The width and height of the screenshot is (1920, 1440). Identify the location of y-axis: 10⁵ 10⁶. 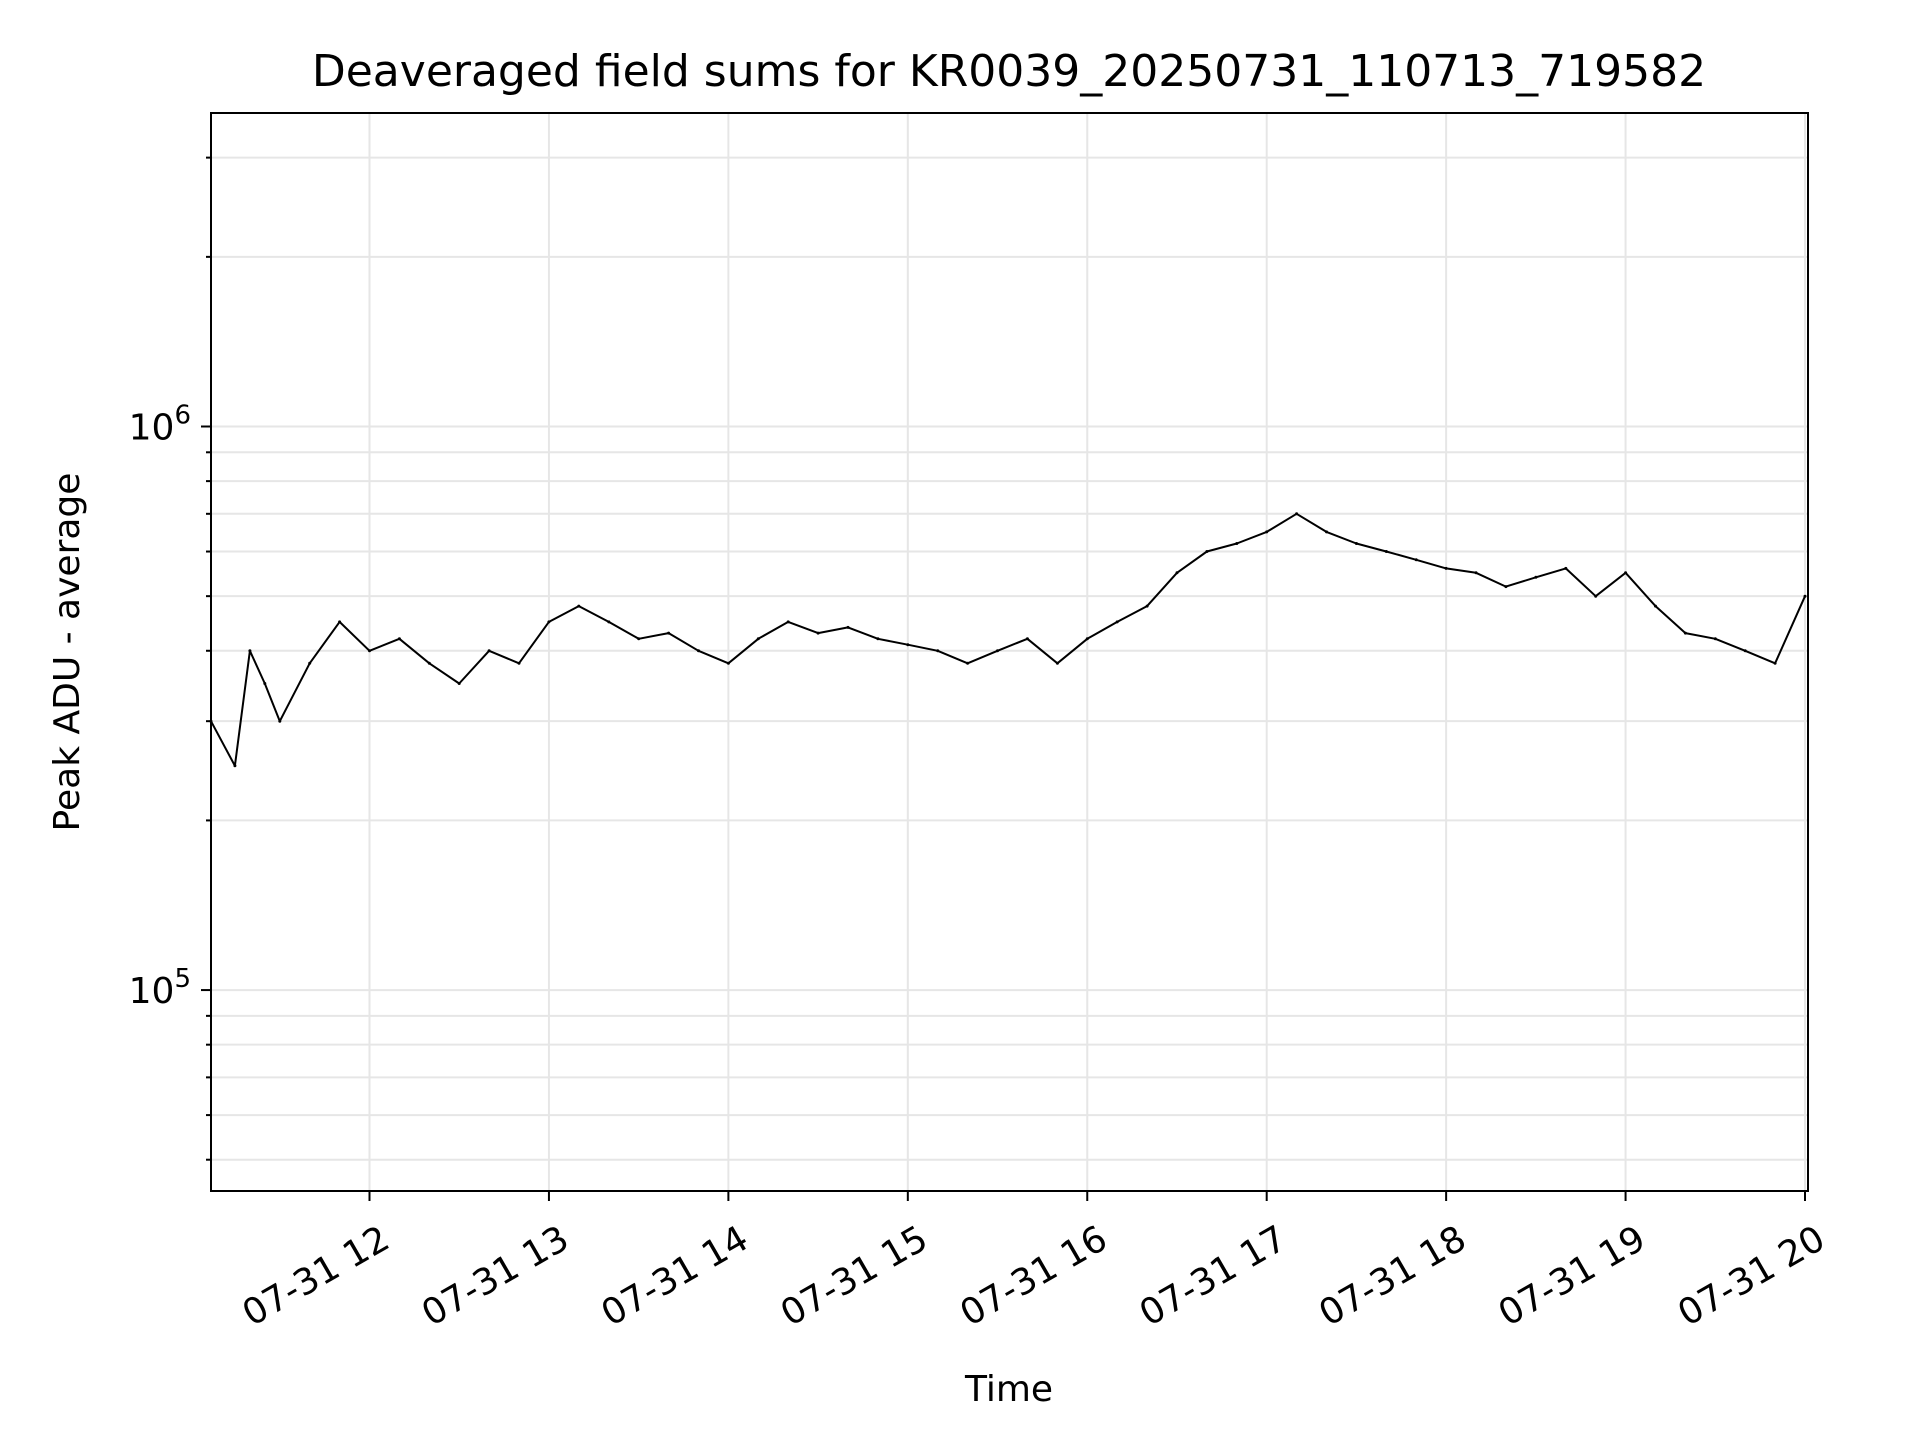
(170, 658).